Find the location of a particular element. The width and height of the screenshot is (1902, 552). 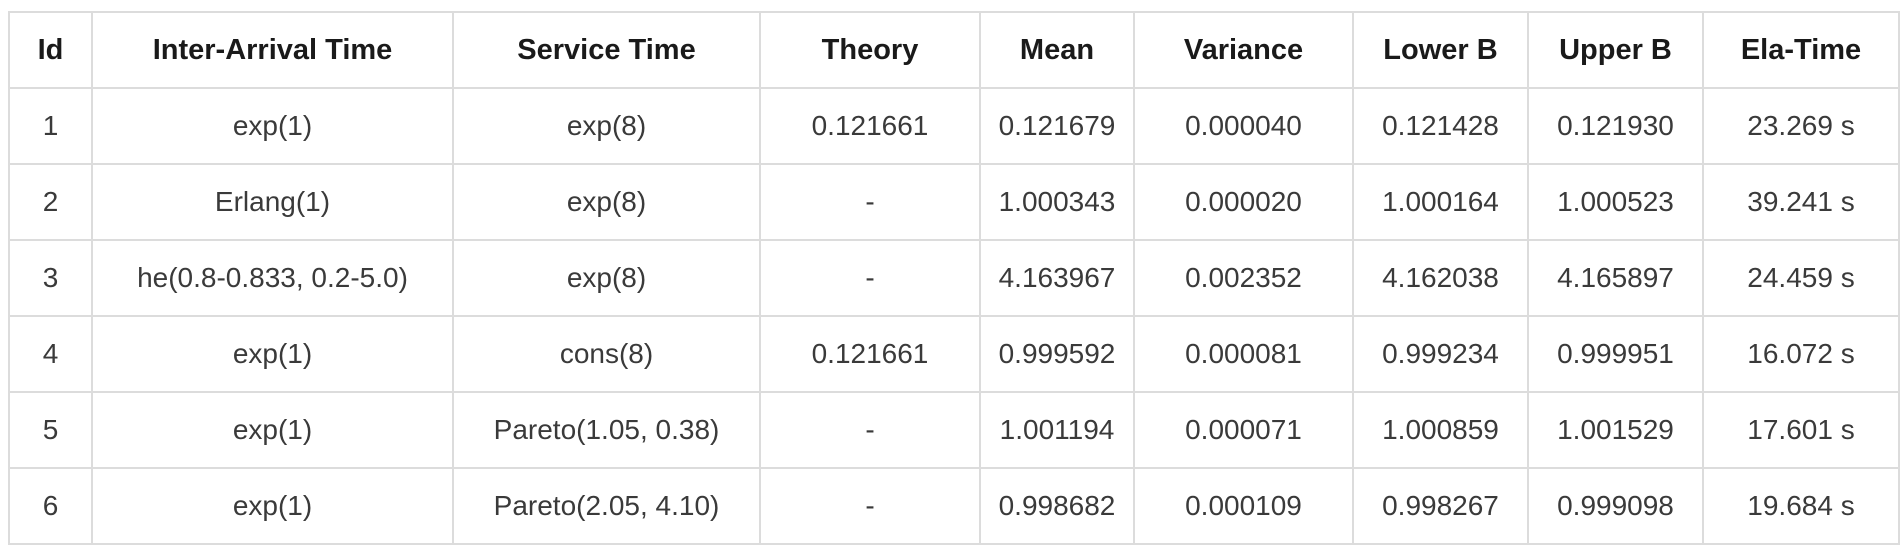

cell-lower-b: 4.162038 is located at coordinates (1440, 278).